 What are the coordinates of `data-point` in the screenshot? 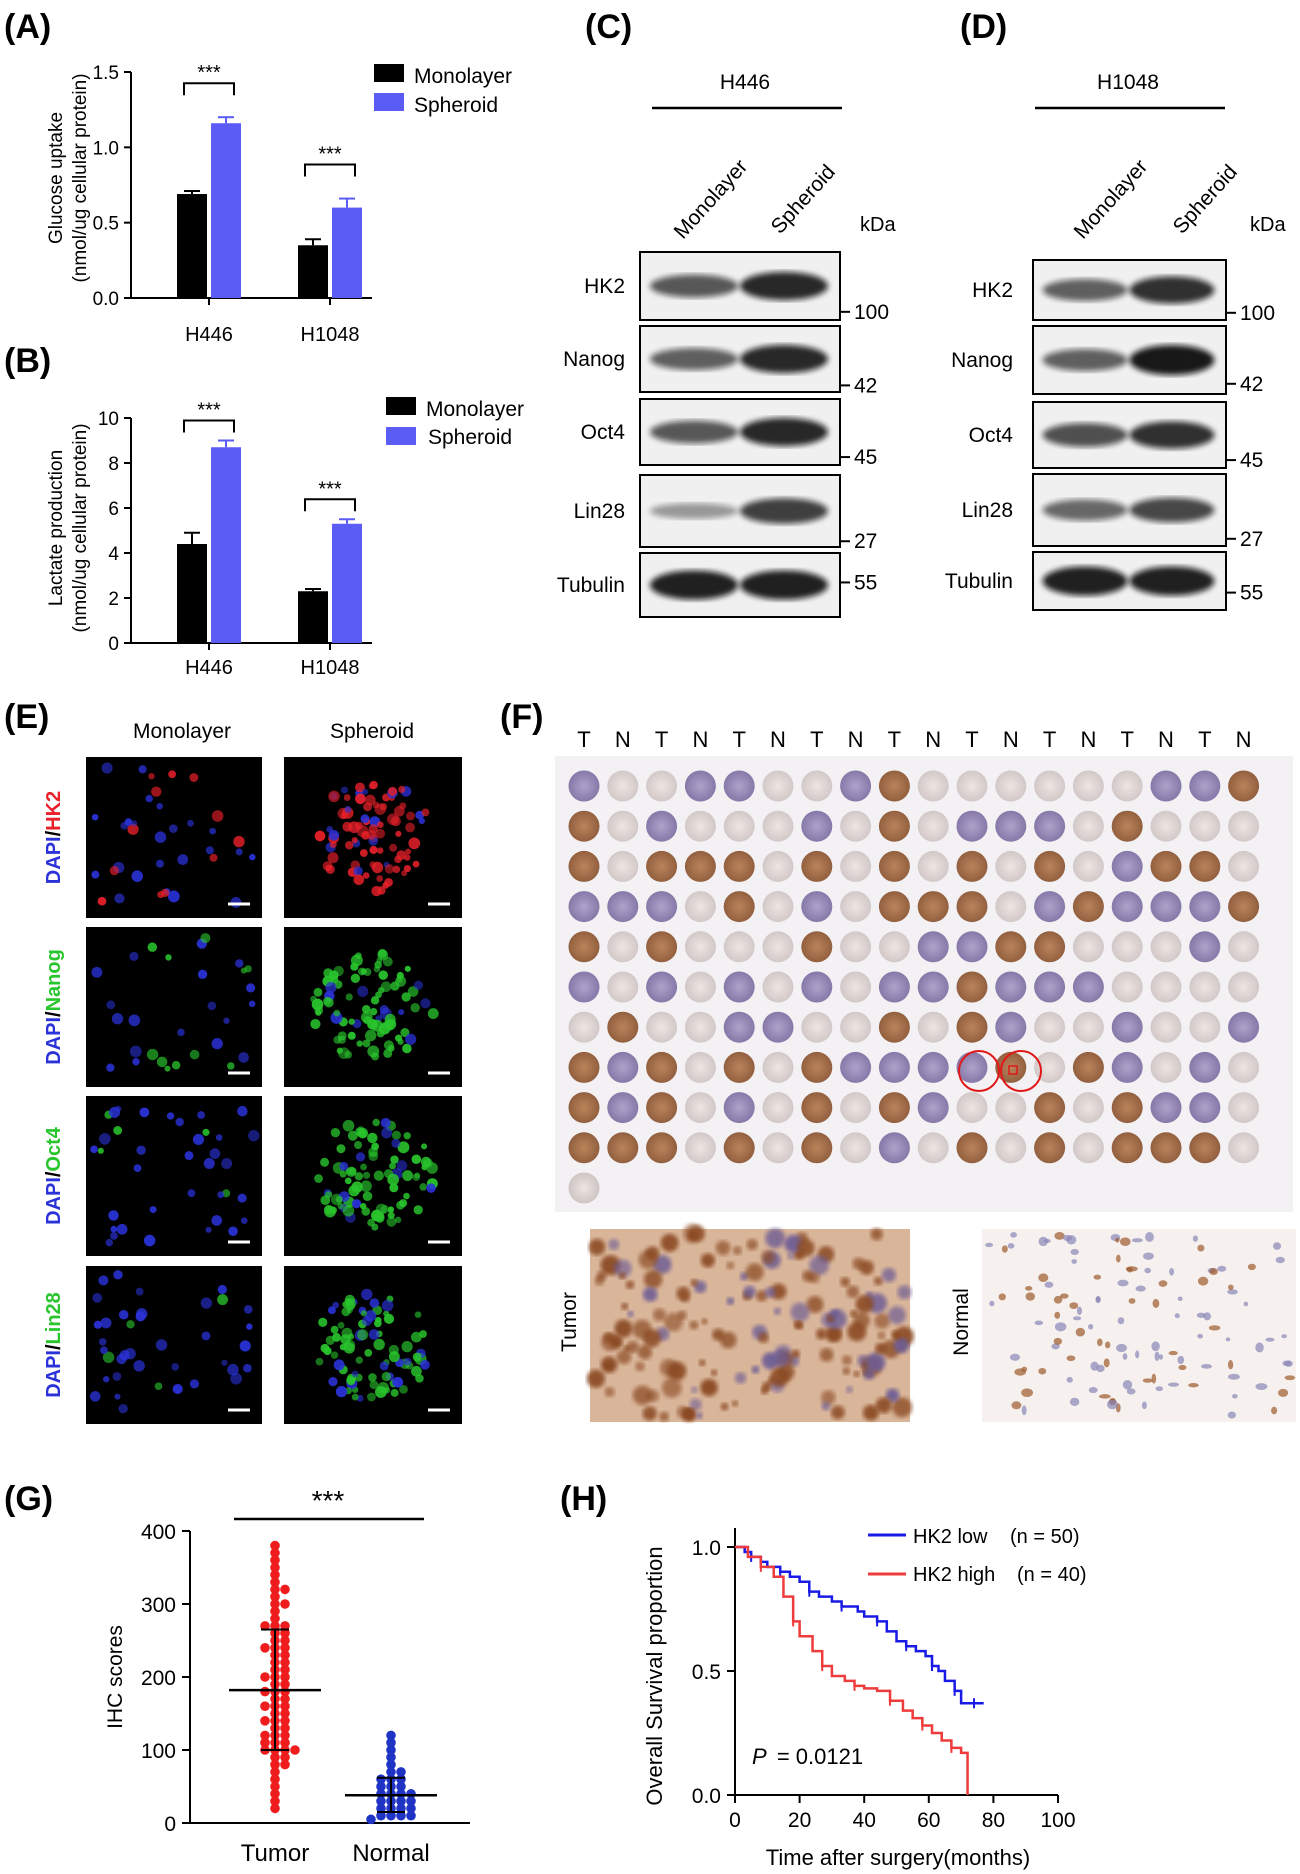 It's located at (391, 1735).